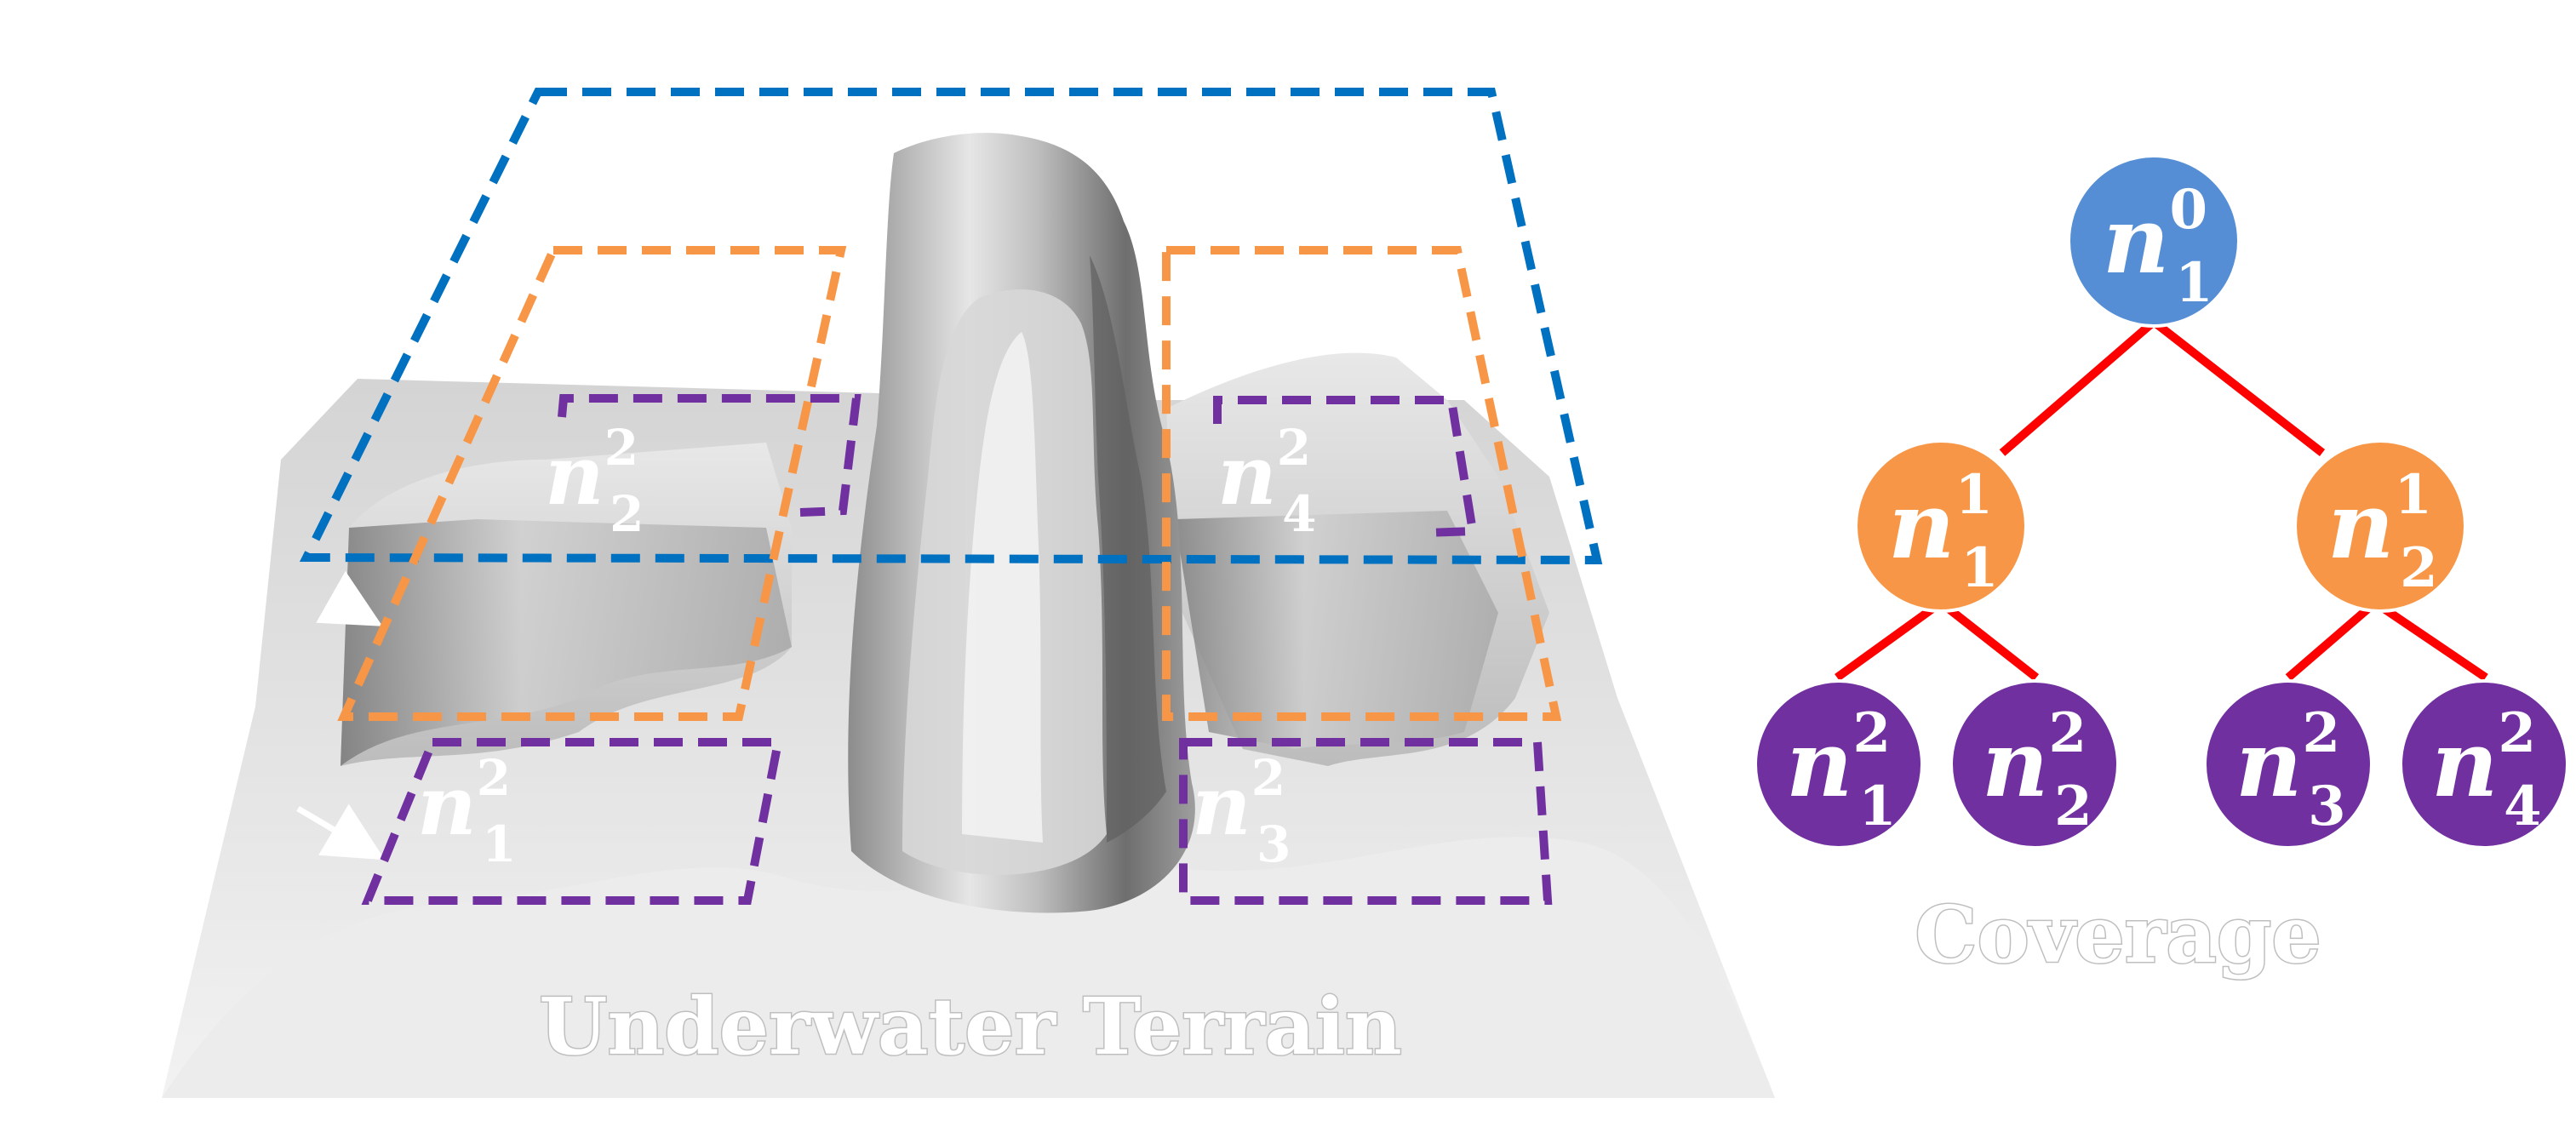  I want to click on box-level2-n22, so click(710, 455).